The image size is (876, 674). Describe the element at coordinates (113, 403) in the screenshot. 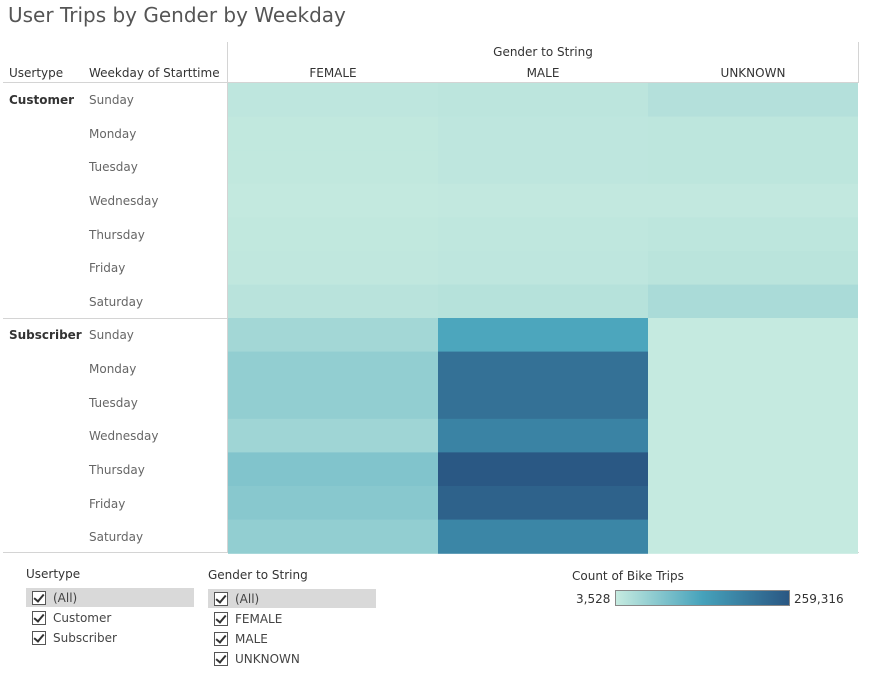

I see `row-label-subscriber-tuesday: Tuesday` at that location.